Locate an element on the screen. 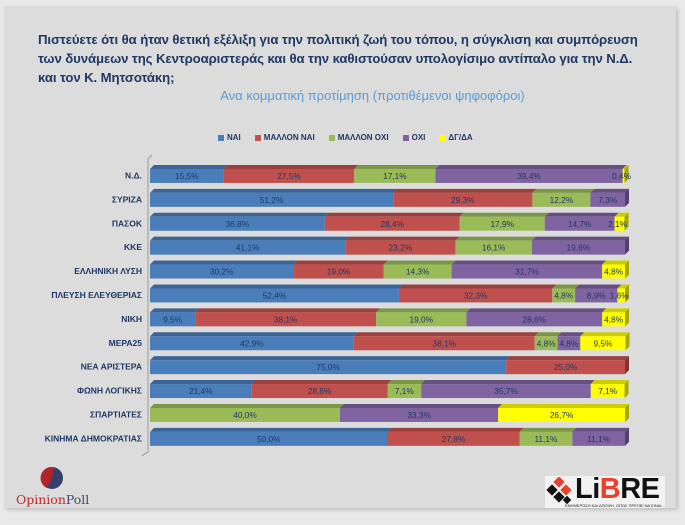 The width and height of the screenshot is (685, 525). legend-item: ΜΑΛΛΟΝ ΝΑΙ is located at coordinates (284, 137).